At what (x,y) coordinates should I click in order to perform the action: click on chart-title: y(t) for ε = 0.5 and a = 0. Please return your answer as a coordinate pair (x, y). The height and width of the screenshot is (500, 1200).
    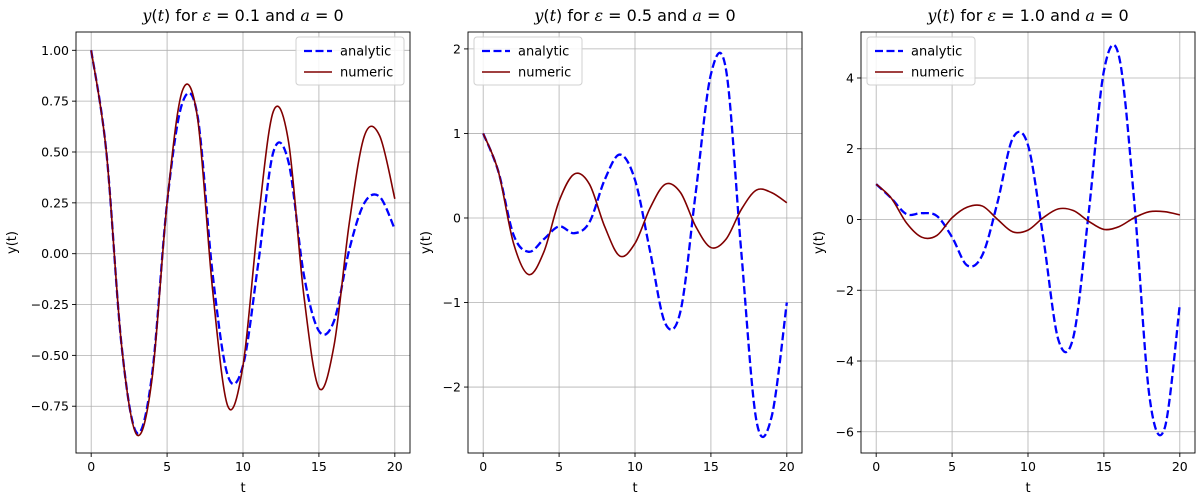
    Looking at the image, I should click on (634, 15).